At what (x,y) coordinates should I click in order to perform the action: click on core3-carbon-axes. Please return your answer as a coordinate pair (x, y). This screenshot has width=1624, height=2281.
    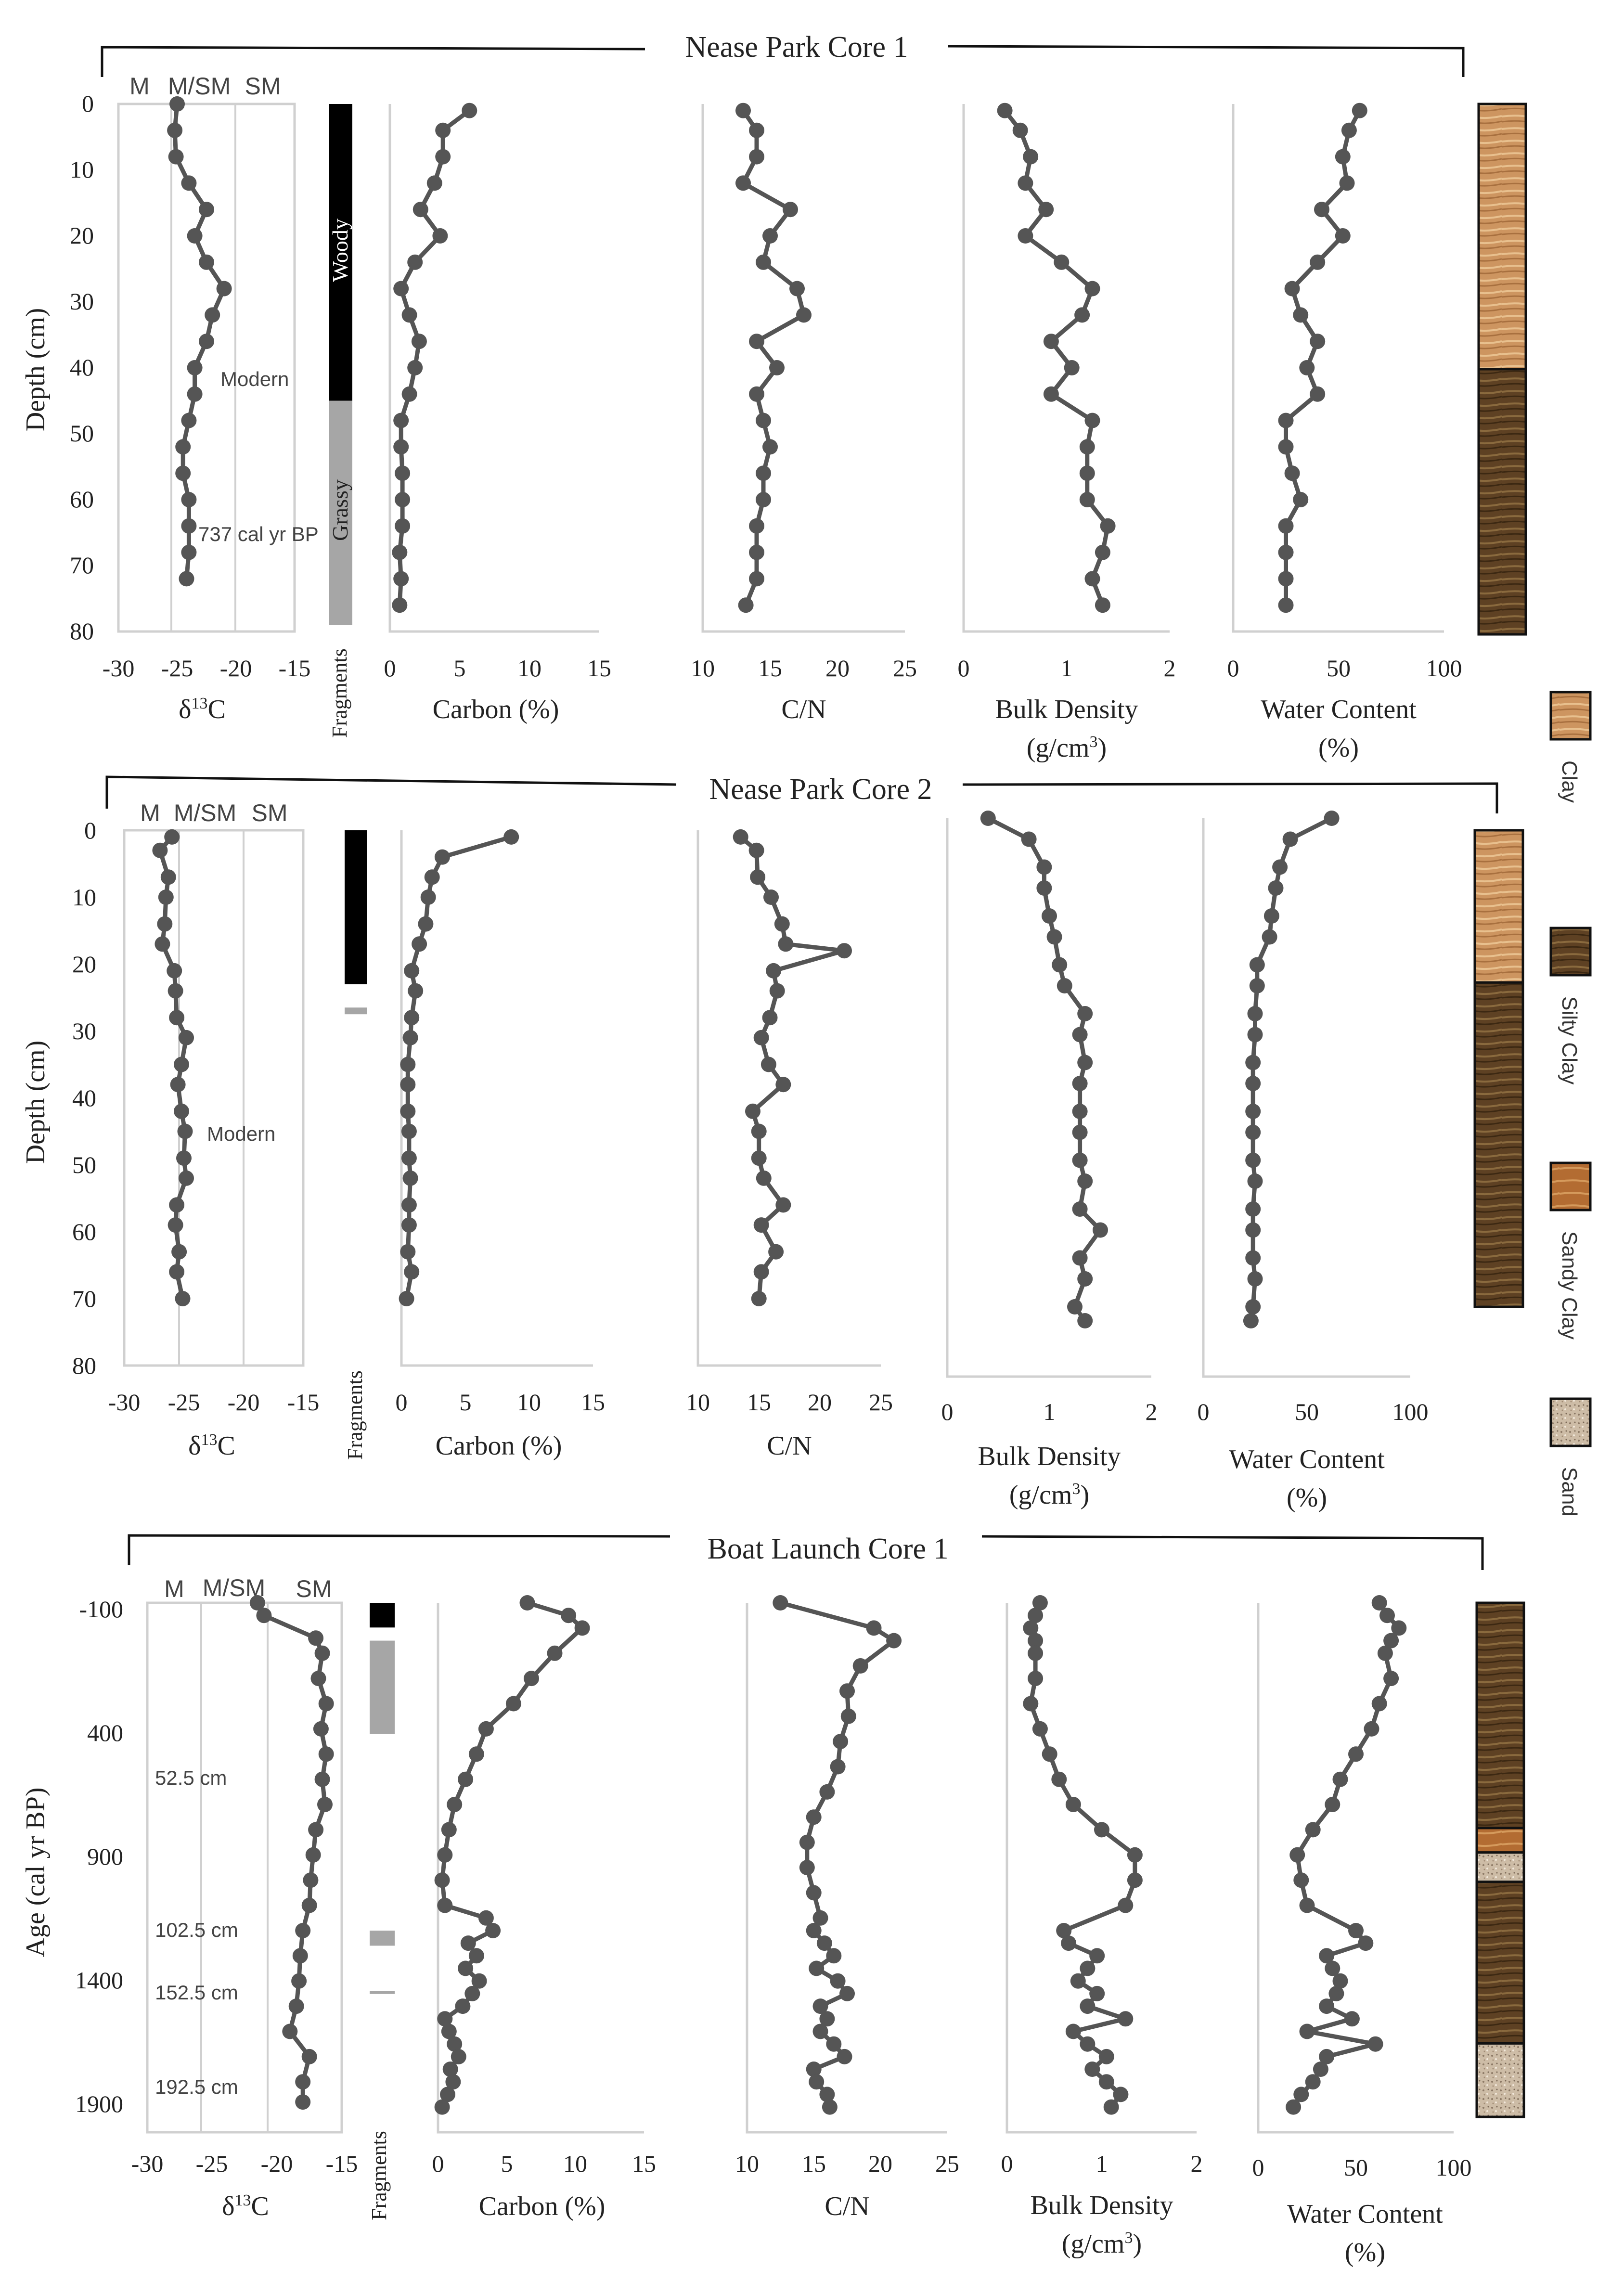
    Looking at the image, I should click on (540, 1868).